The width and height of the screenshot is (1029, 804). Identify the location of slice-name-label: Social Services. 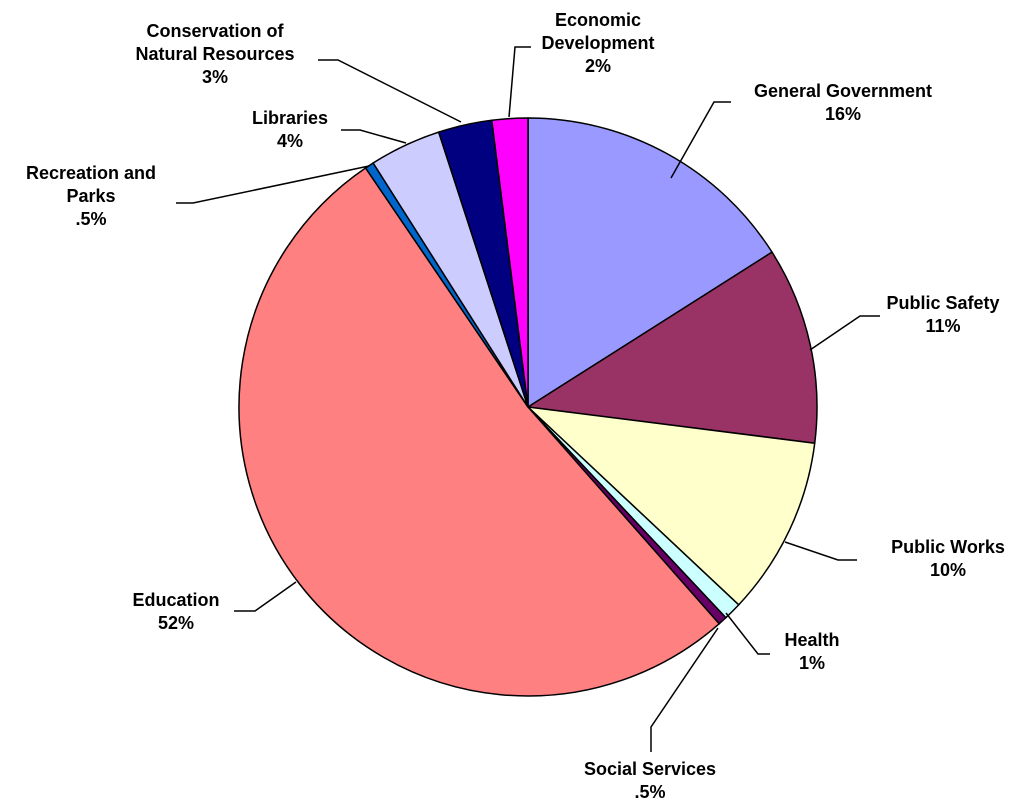
(650, 769).